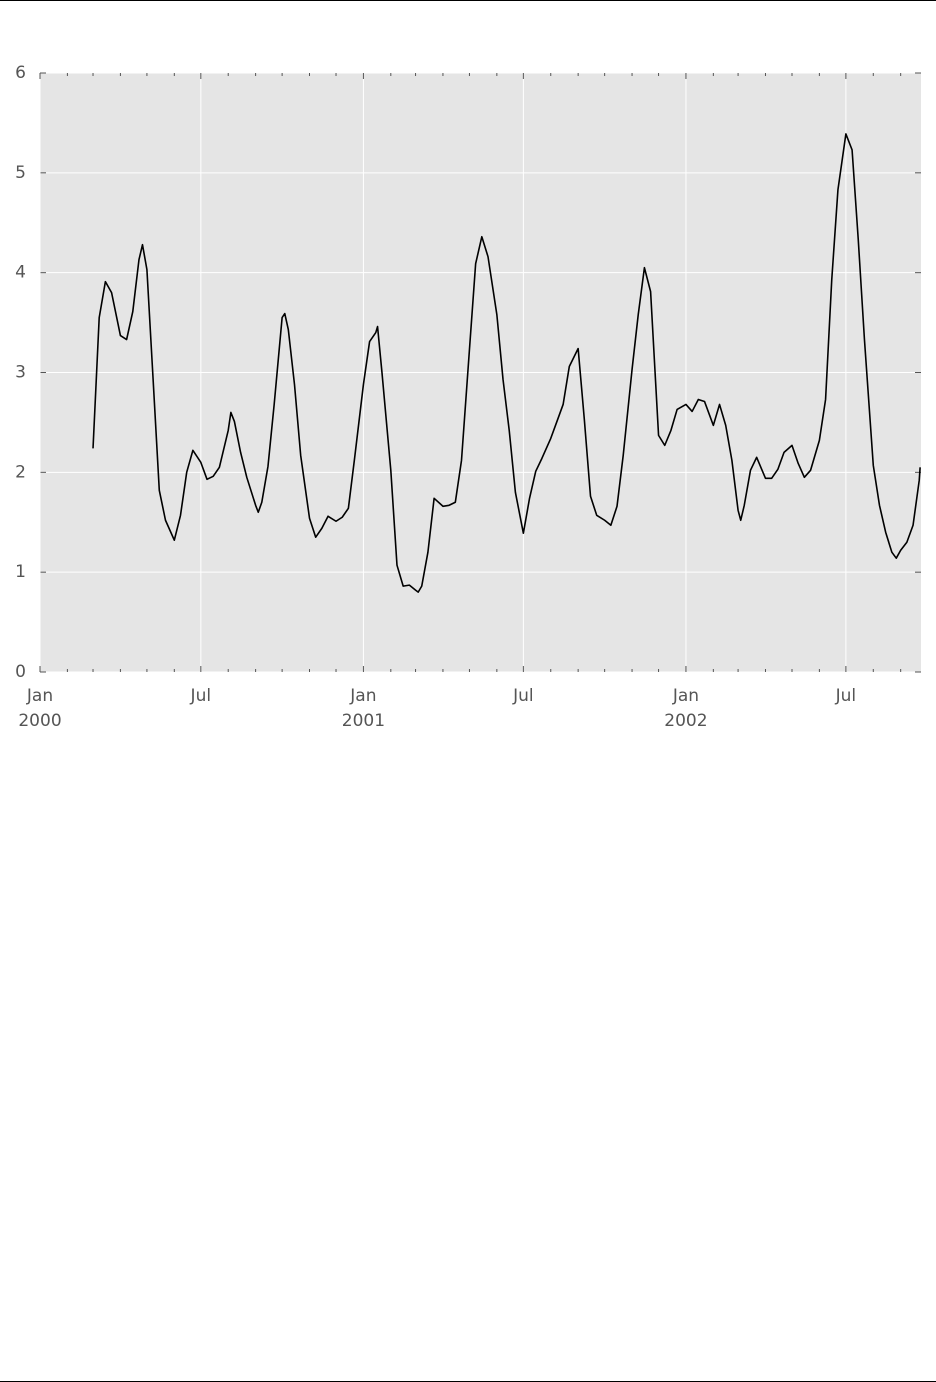 This screenshot has height=1382, width=936. I want to click on x-tick-label: Jan 2000, so click(40, 708).